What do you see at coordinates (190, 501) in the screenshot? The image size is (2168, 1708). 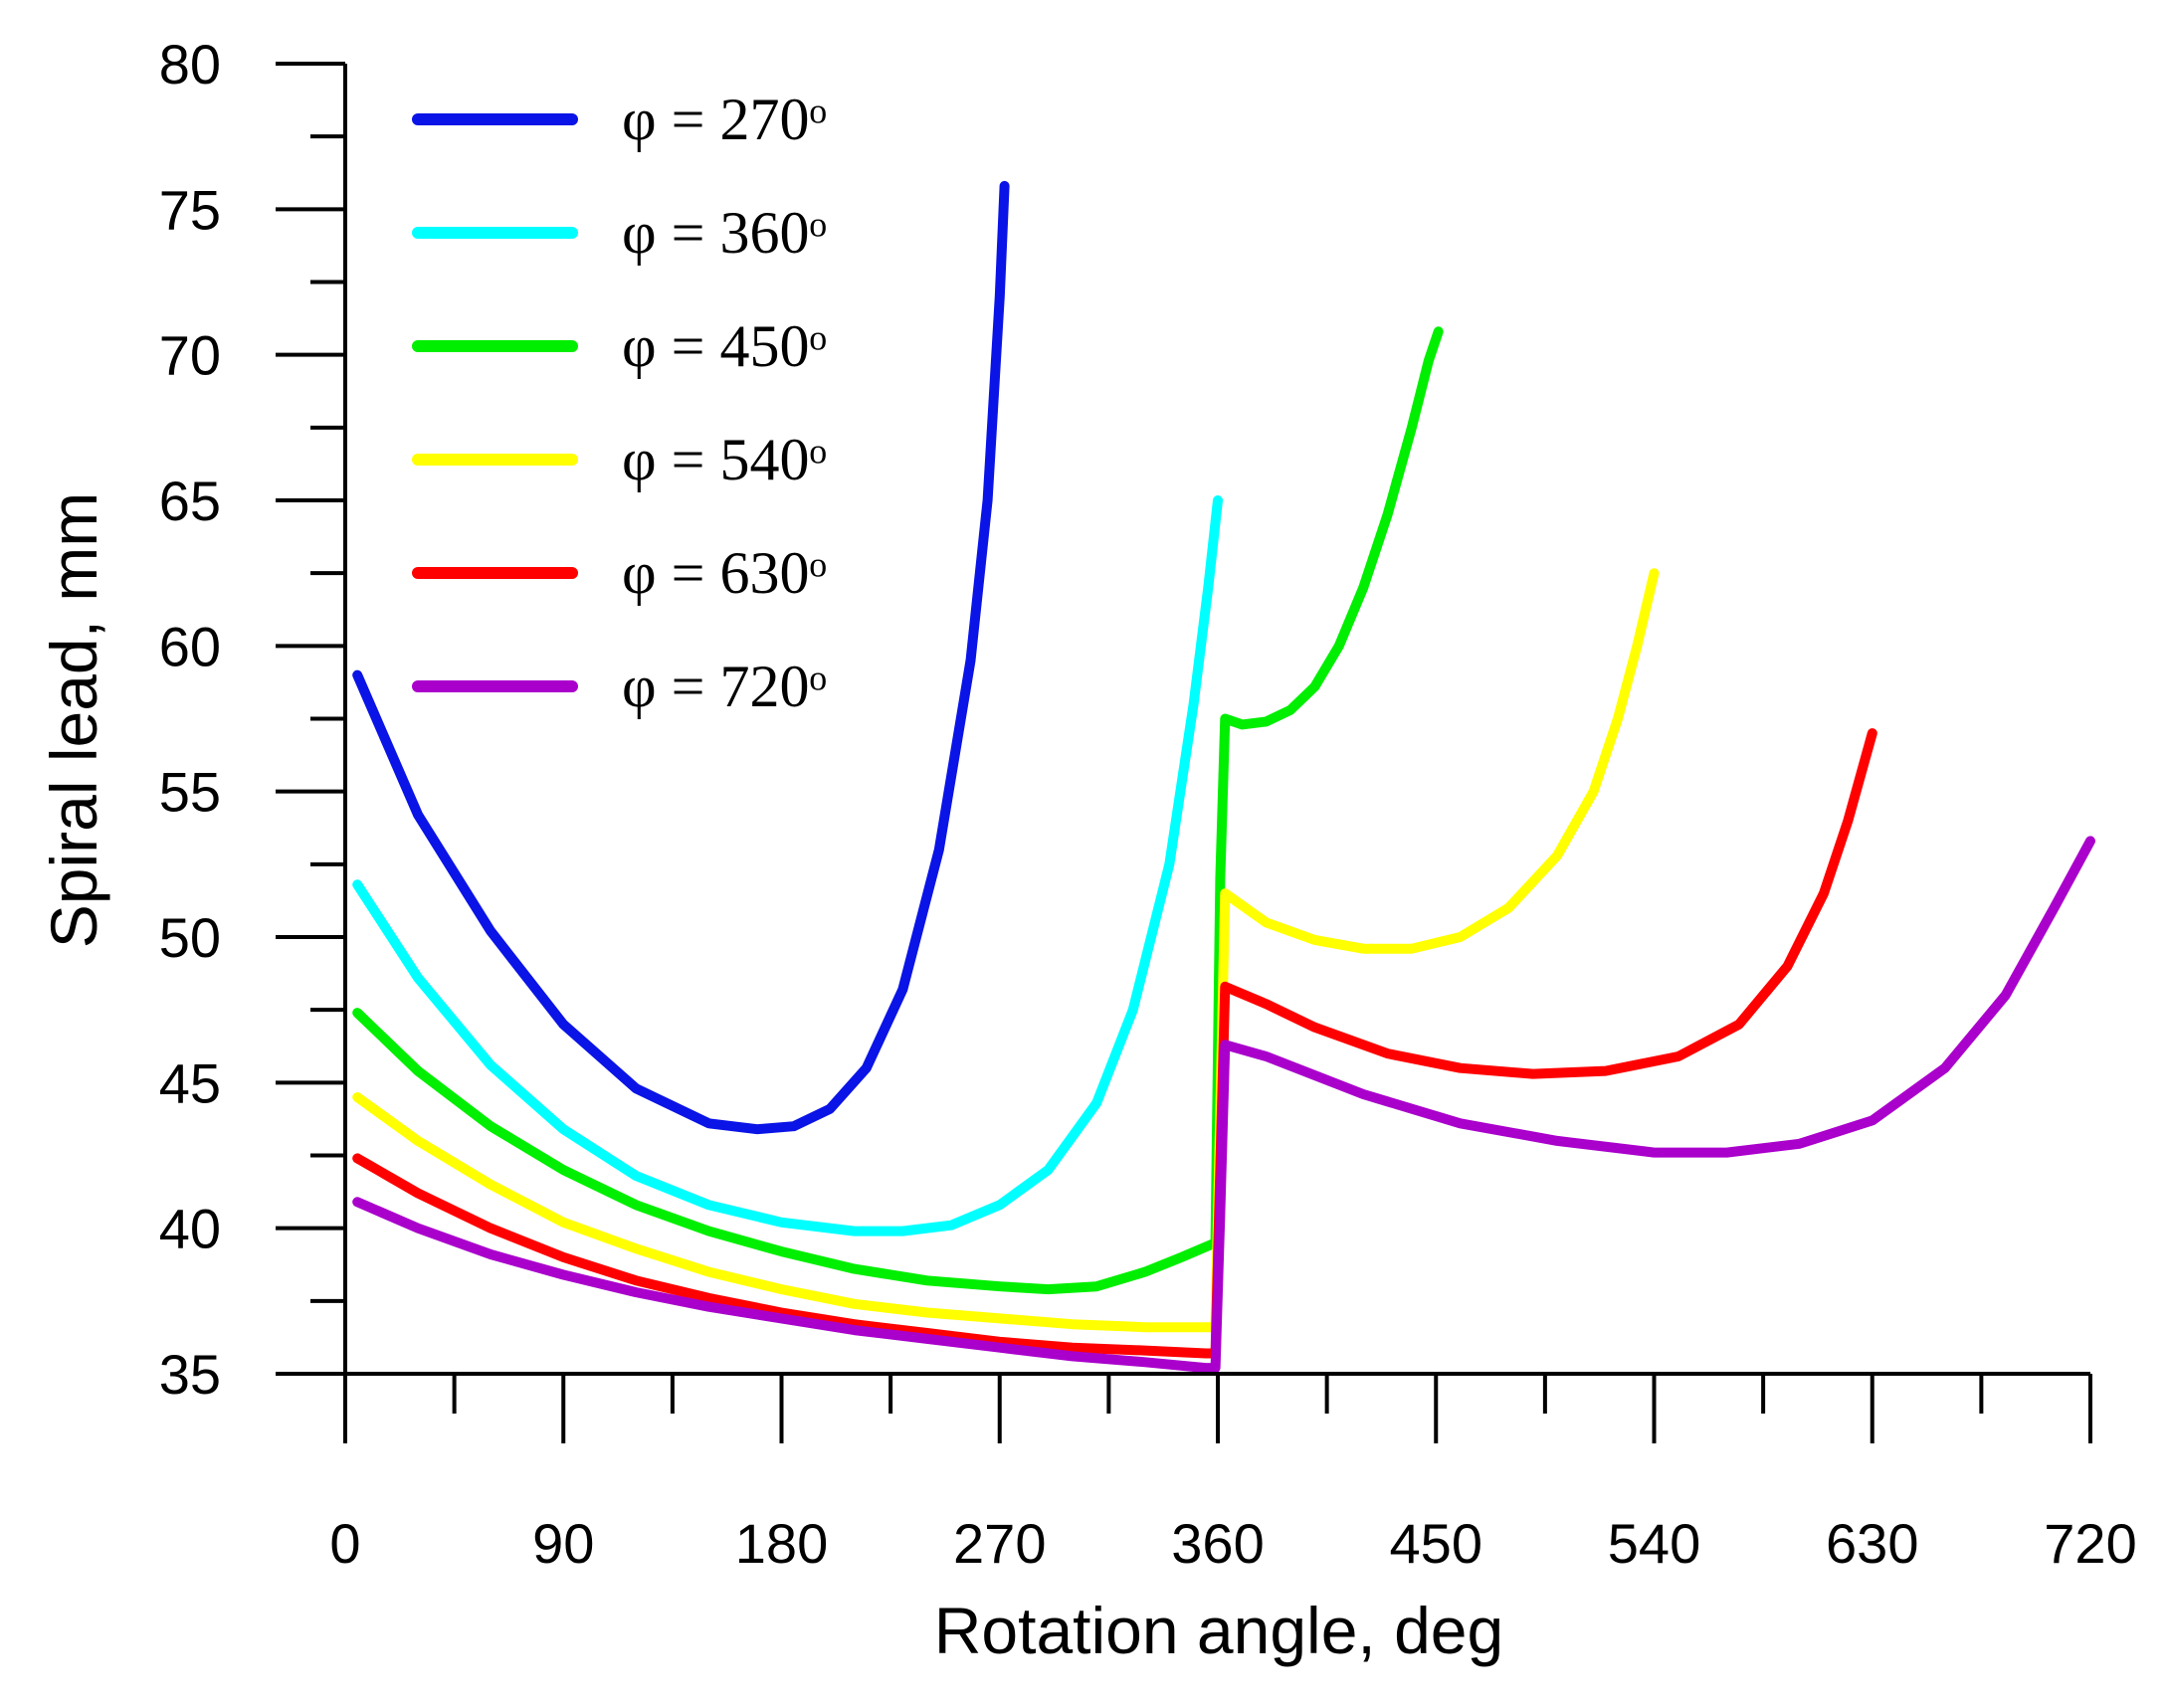 I see `y-tick-label: 65` at bounding box center [190, 501].